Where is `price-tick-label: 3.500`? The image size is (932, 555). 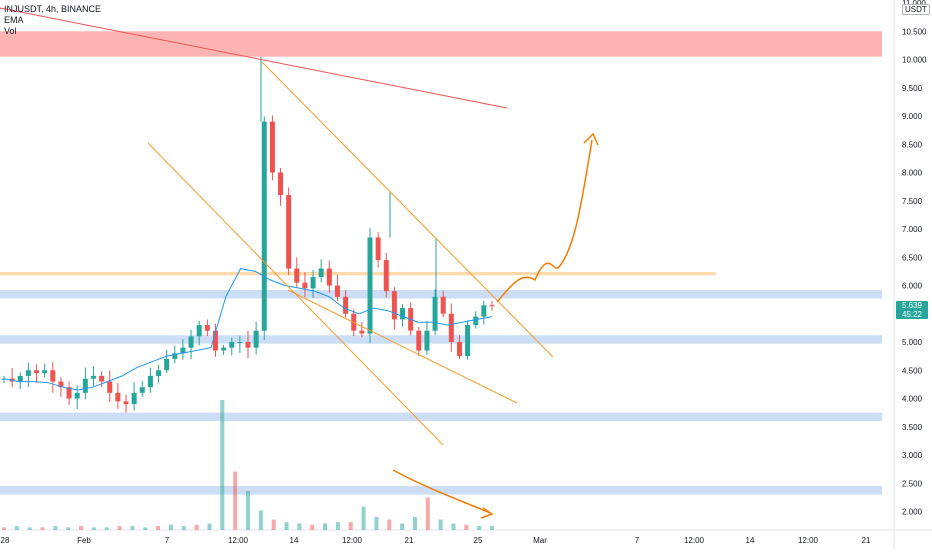 price-tick-label: 3.500 is located at coordinates (912, 427).